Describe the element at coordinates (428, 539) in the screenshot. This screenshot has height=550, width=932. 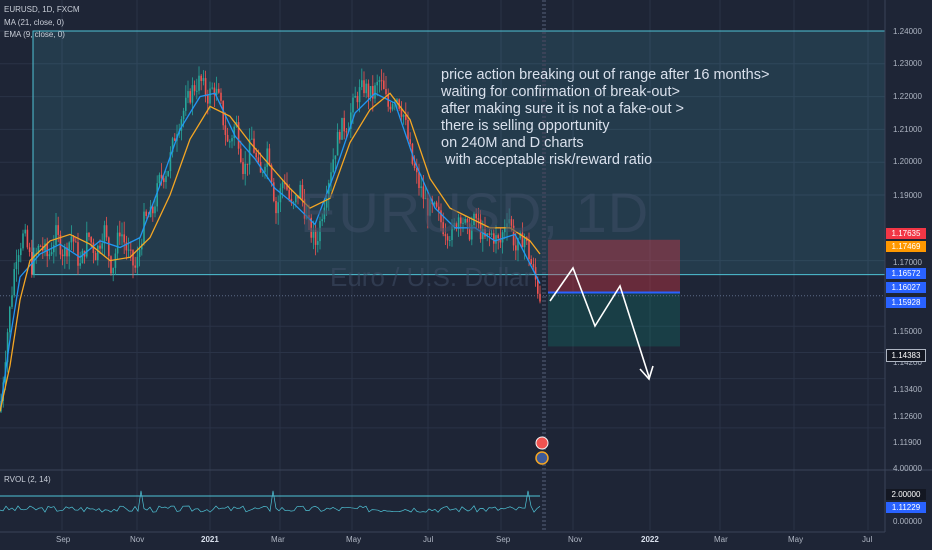
I see `x-tick: Jul` at that location.